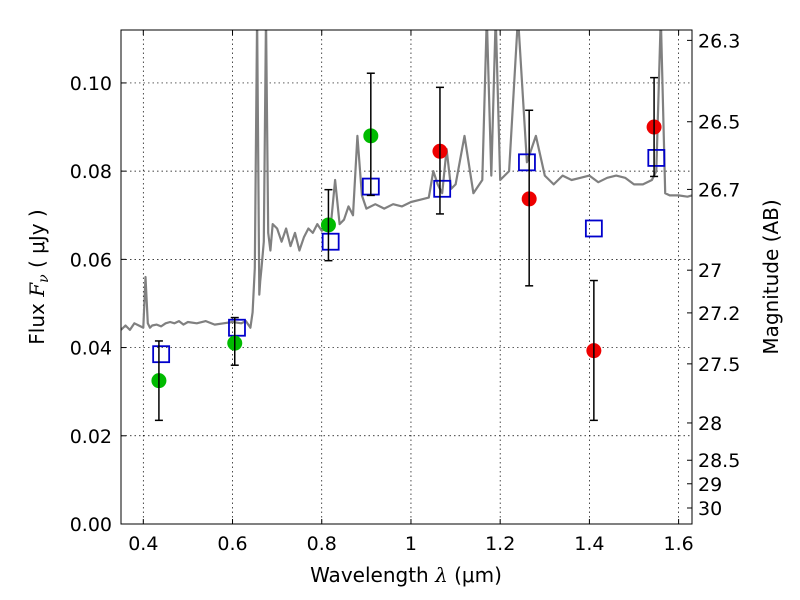 The height and width of the screenshot is (600, 800). I want to click on mag-tick-label: 27.2, so click(719, 314).